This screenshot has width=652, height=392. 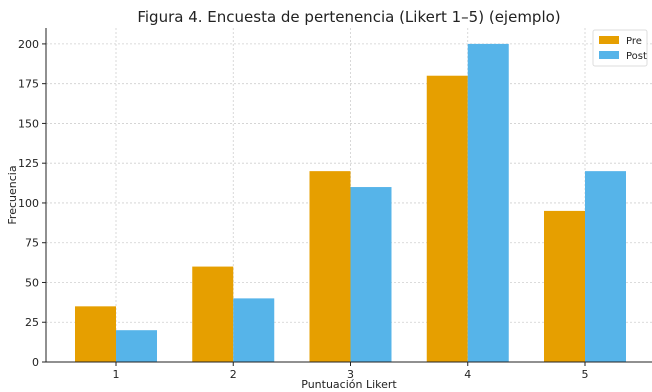 What do you see at coordinates (609, 55) in the screenshot?
I see `legend-swatch-post` at bounding box center [609, 55].